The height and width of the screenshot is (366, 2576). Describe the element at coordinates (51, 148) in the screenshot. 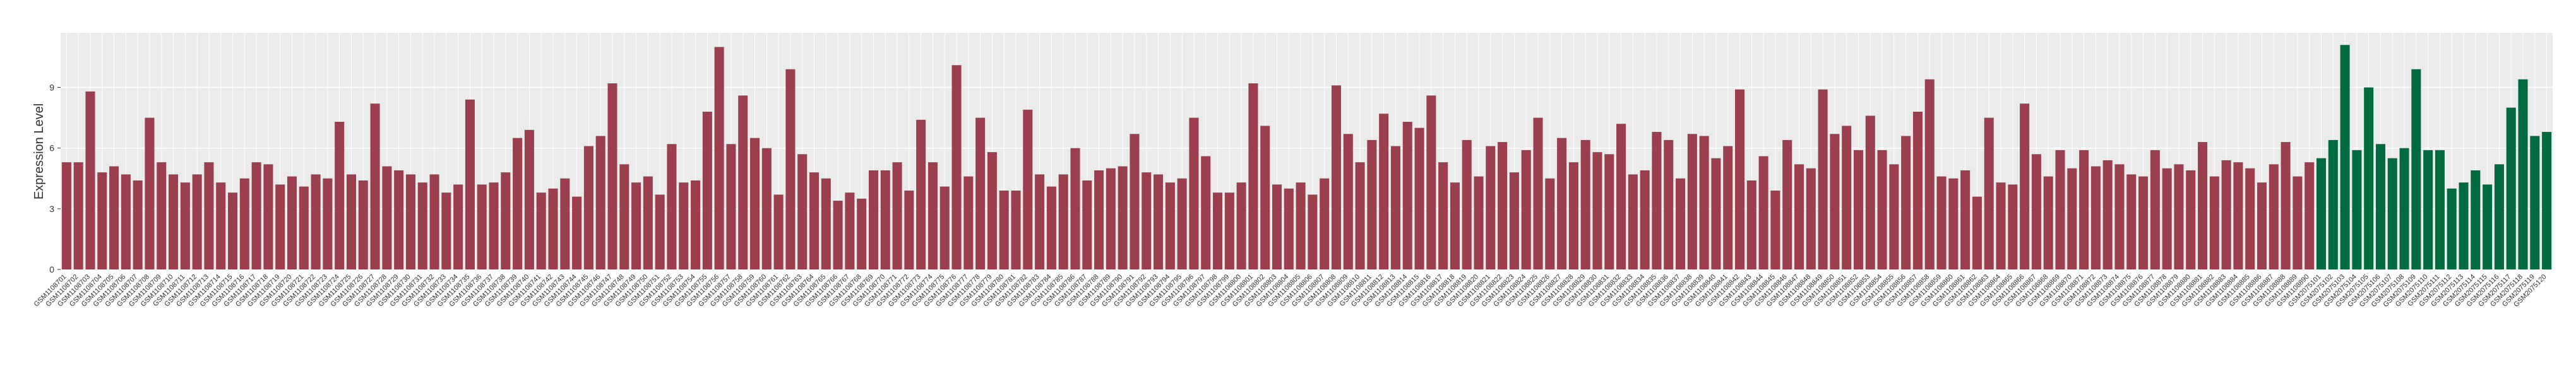

I see `y-tick-label: 6` at that location.